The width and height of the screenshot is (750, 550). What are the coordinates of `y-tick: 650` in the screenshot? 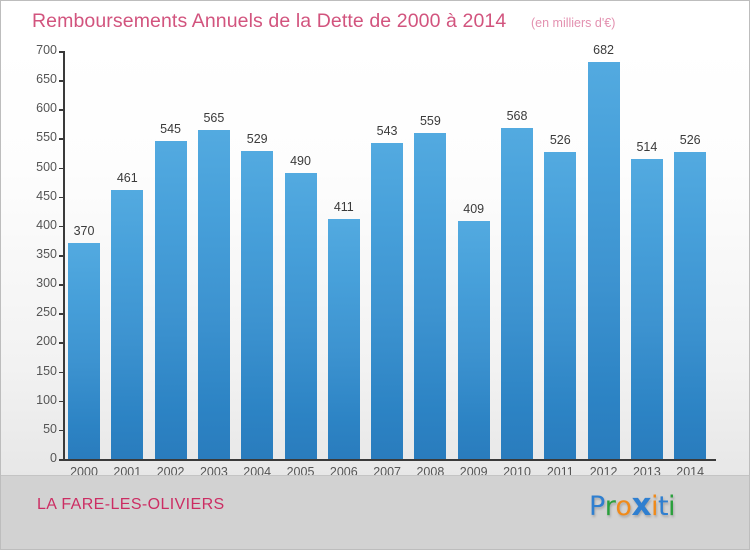 It's located at (36, 79).